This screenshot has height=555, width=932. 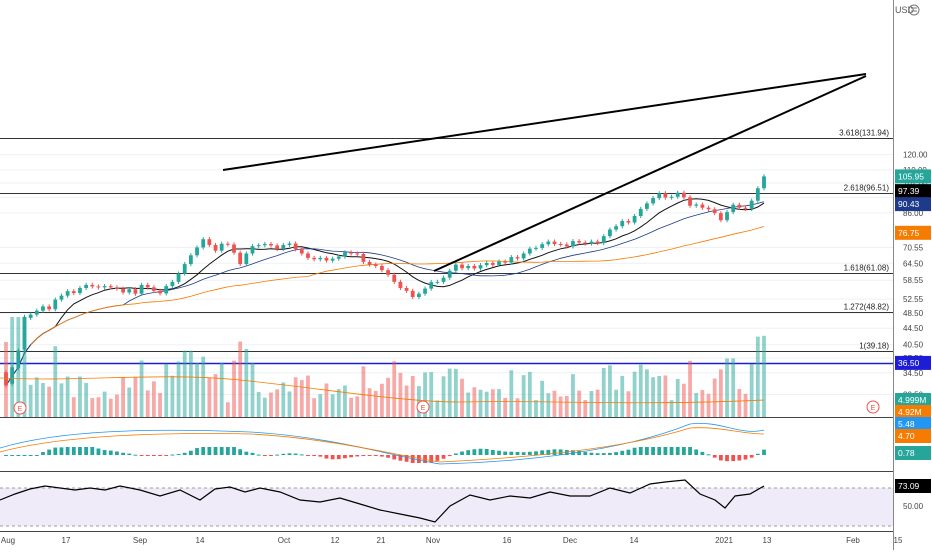 I want to click on price-badge: 97.39, so click(x=913, y=191).